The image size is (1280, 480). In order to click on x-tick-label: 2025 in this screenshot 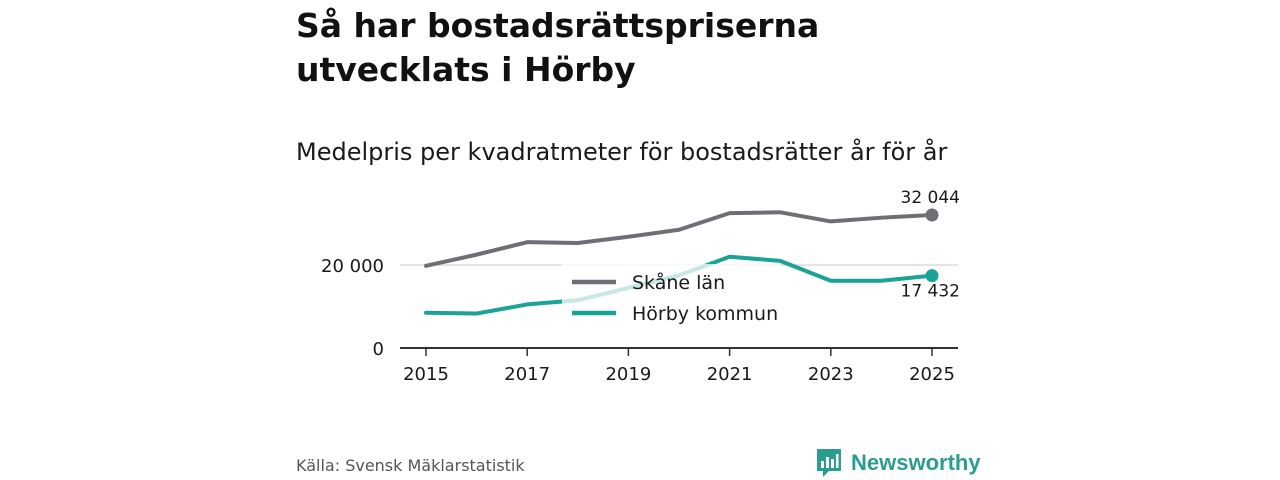, I will do `click(932, 374)`.